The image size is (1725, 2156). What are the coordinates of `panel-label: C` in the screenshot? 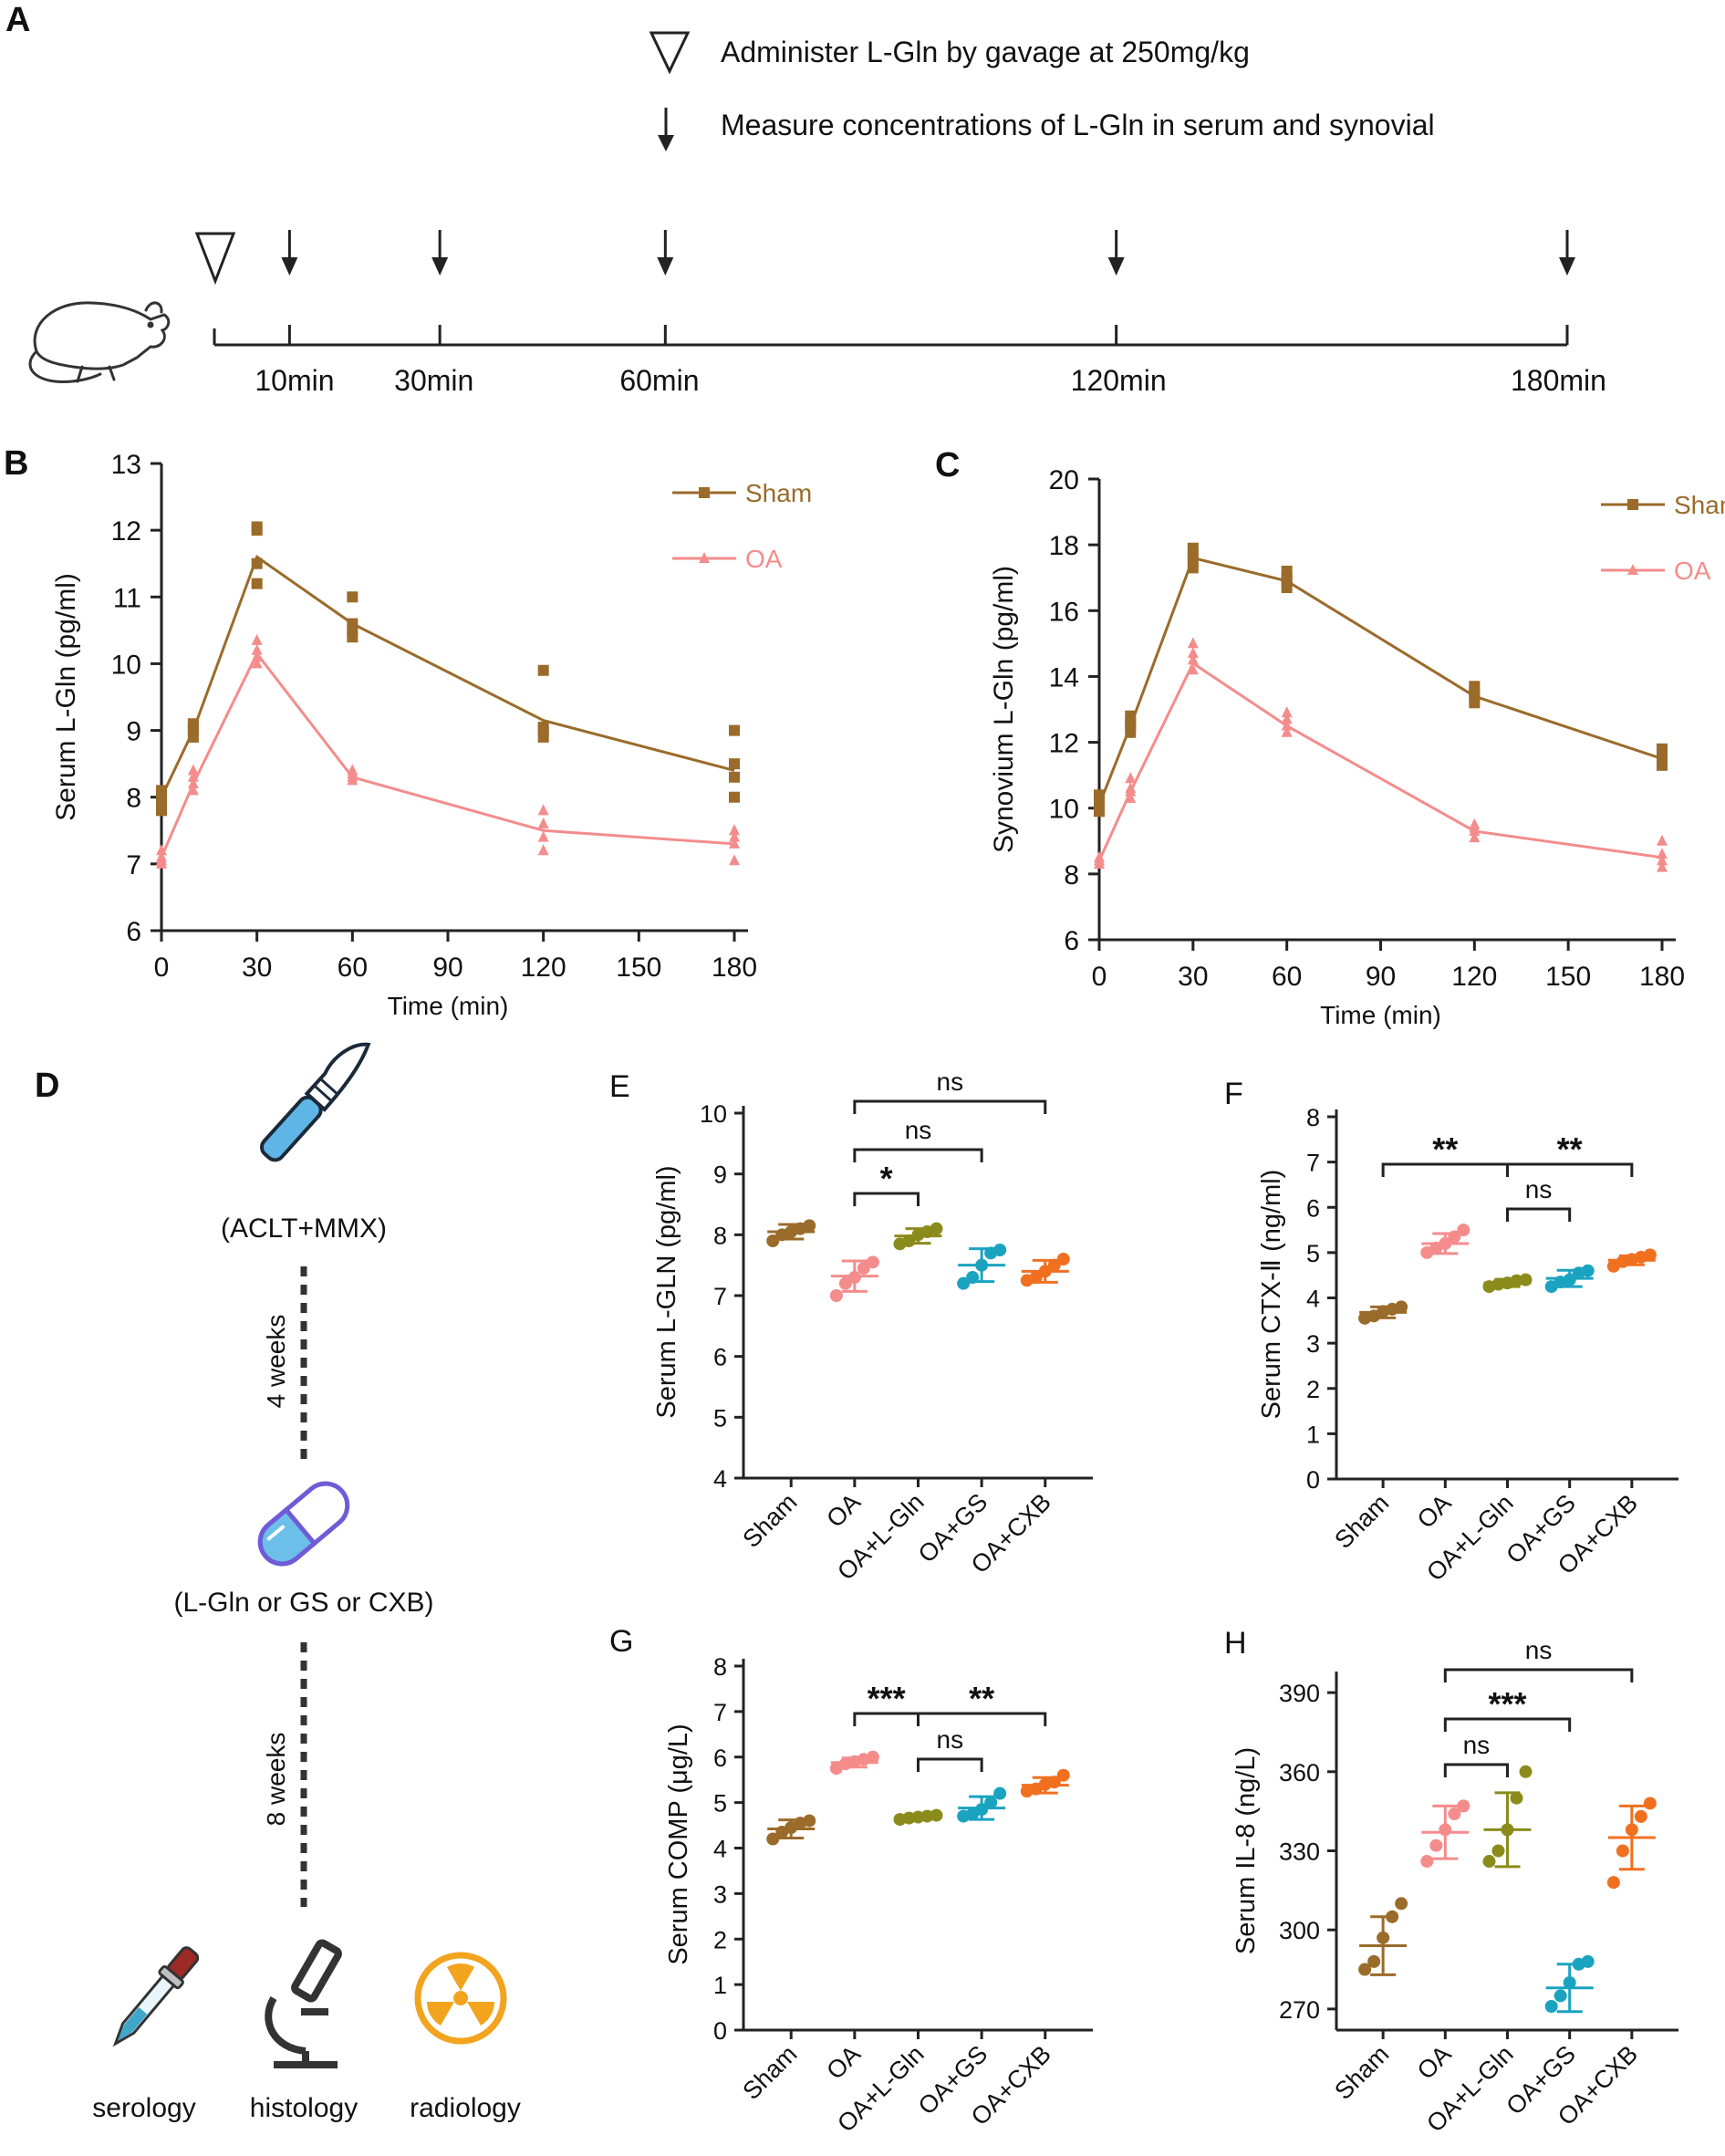 It's located at (948, 465).